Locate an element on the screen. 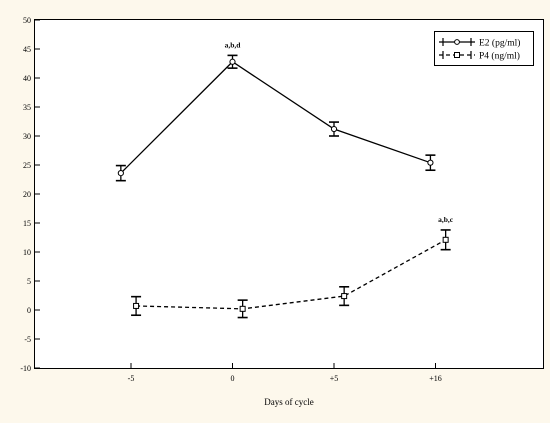 The image size is (550, 423). y-tick-label: -10 is located at coordinates (25, 368).